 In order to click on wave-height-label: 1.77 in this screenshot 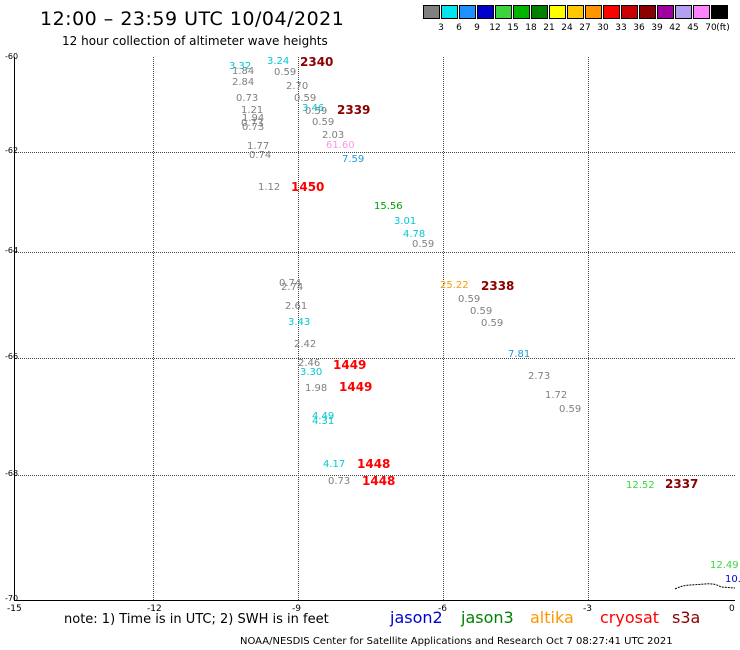, I will do `click(258, 146)`.